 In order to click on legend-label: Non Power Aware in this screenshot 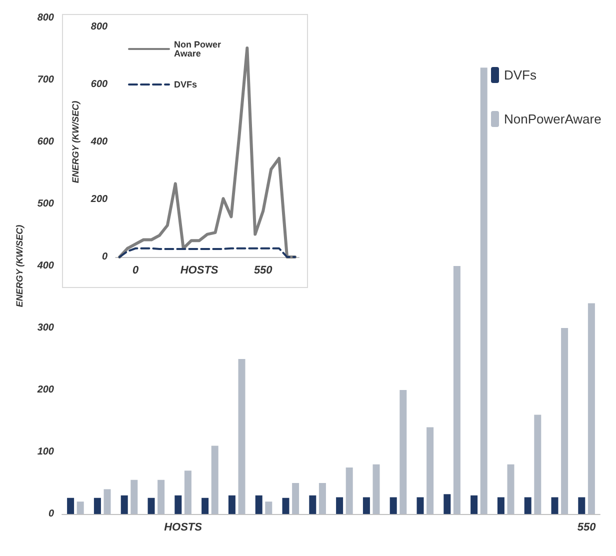, I will do `click(199, 49)`.